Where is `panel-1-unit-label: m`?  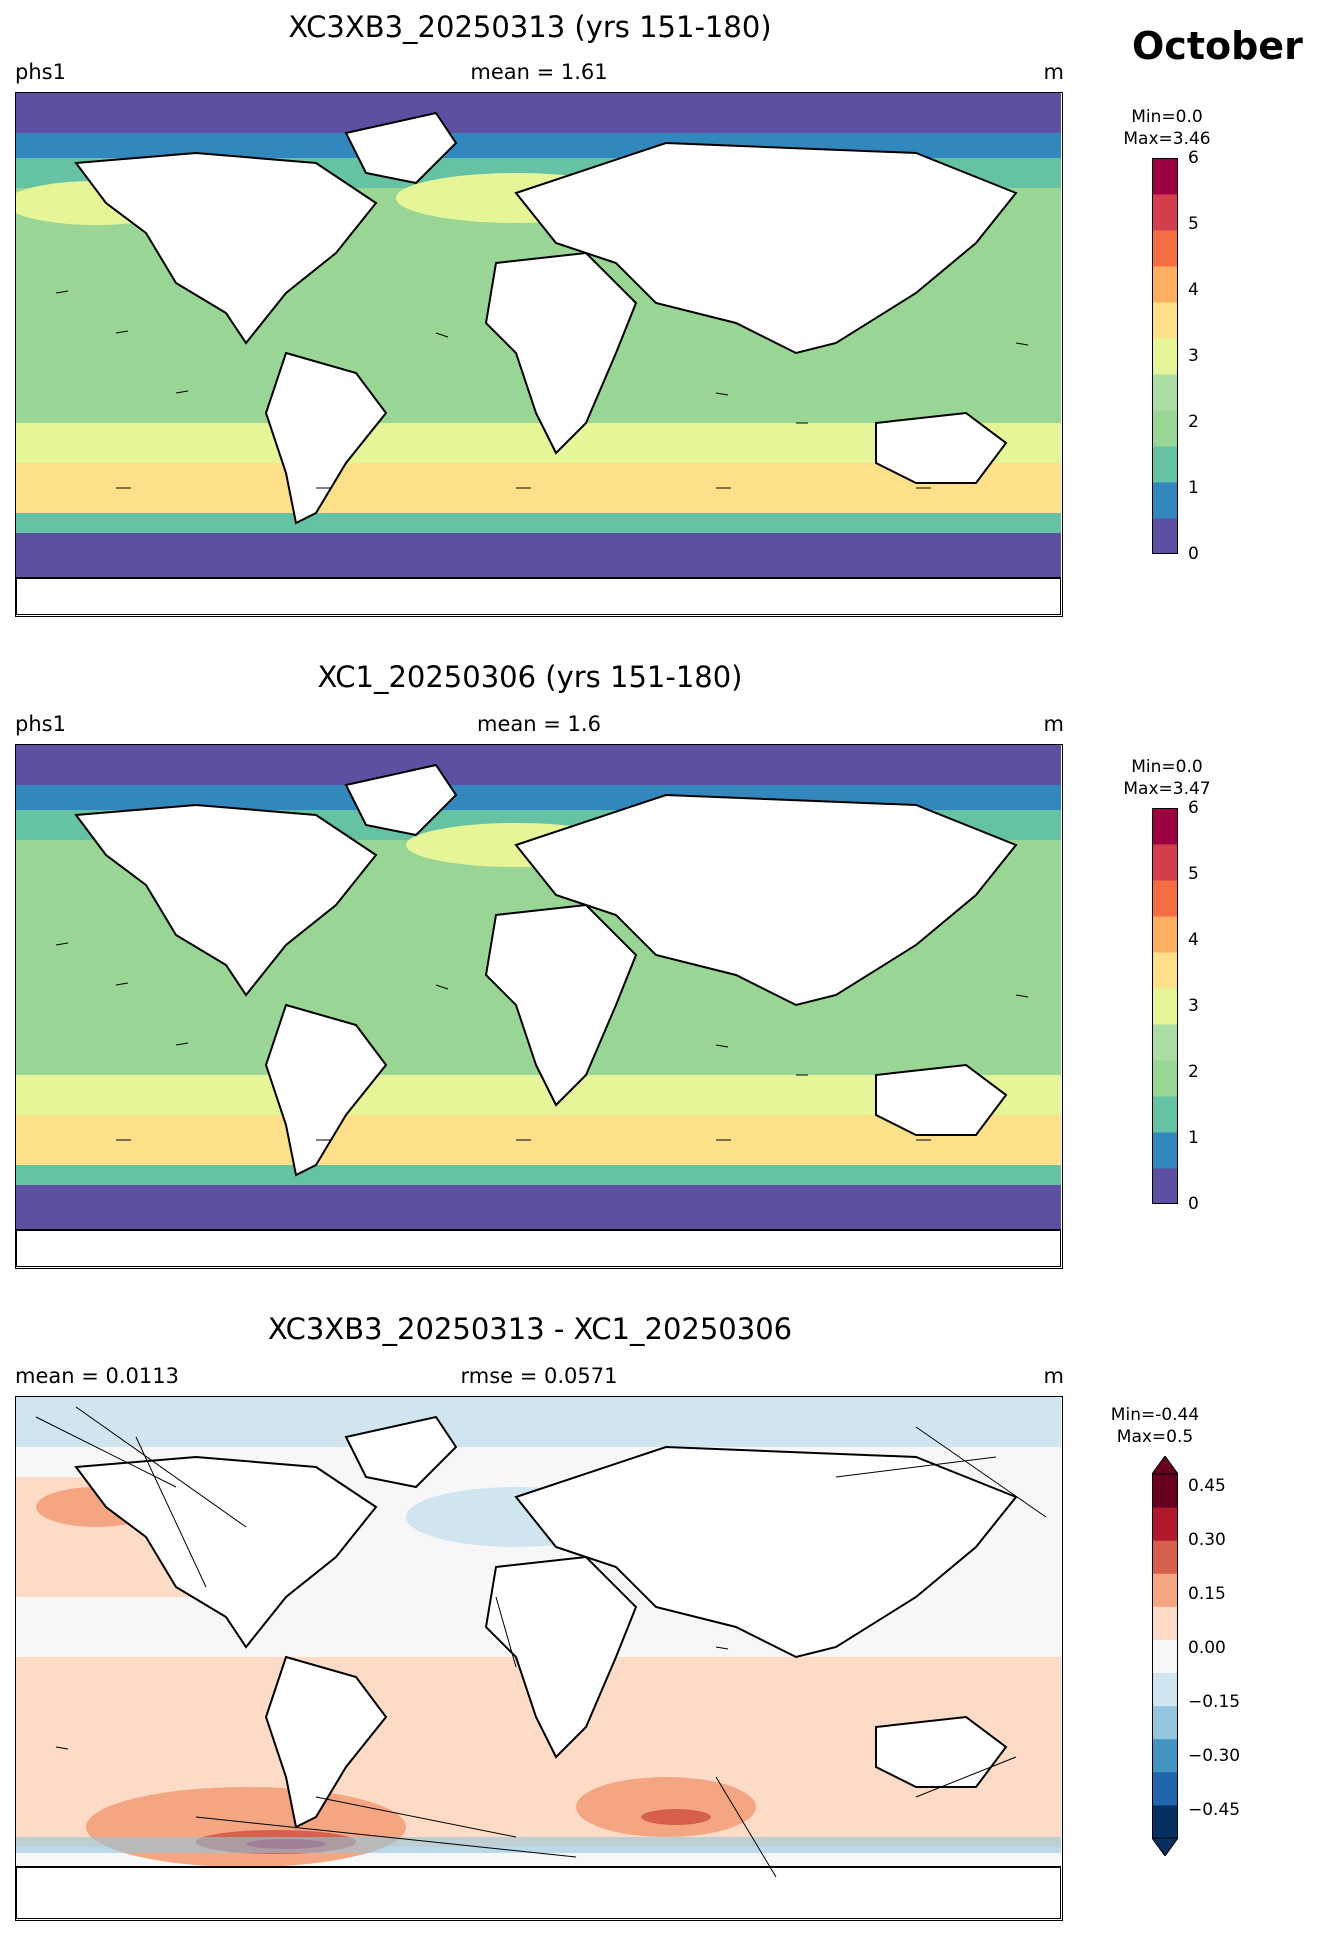
panel-1-unit-label: m is located at coordinates (1053, 72).